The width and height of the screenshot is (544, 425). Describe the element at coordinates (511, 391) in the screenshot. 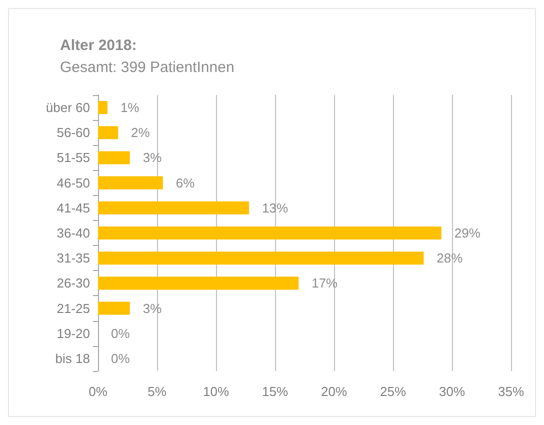

I see `x-tick-label: 35%` at that location.